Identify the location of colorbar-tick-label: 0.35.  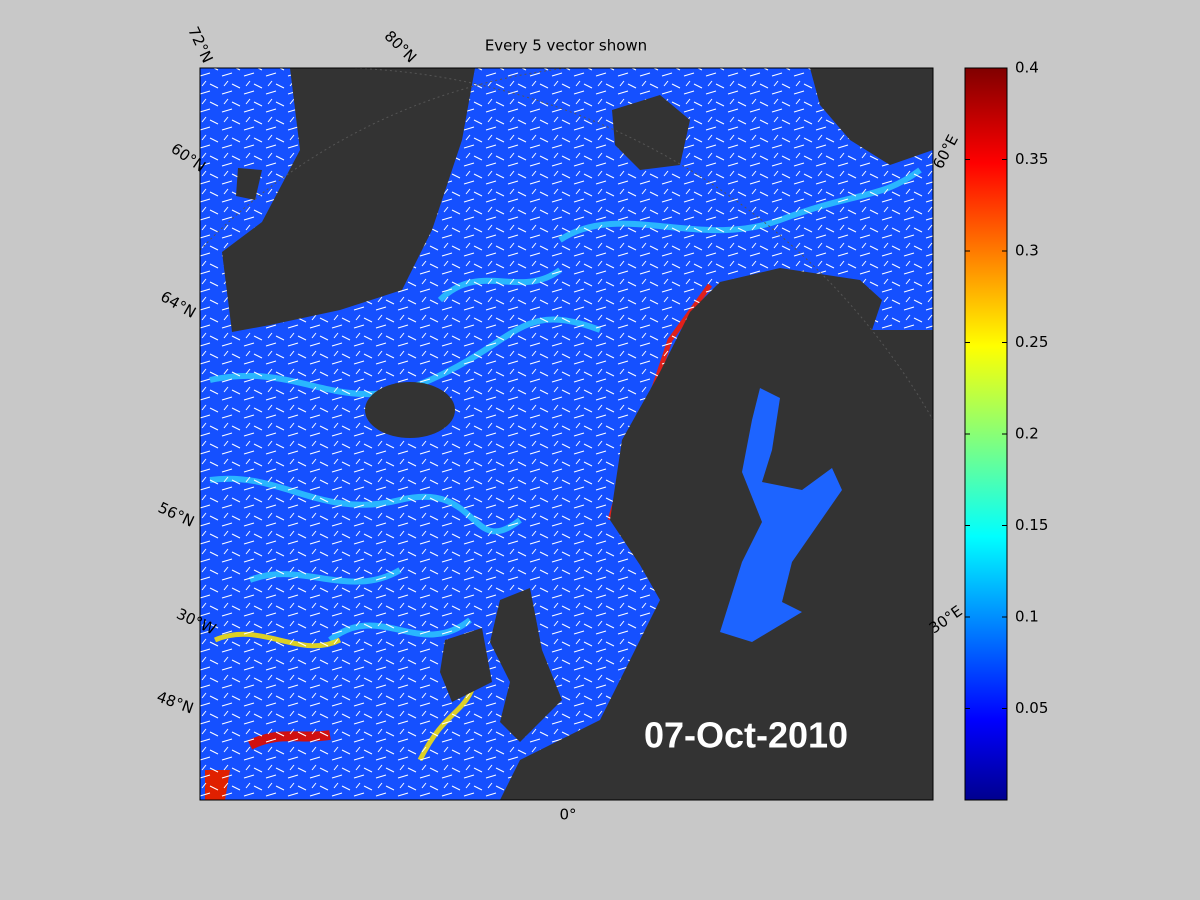
(1031, 159).